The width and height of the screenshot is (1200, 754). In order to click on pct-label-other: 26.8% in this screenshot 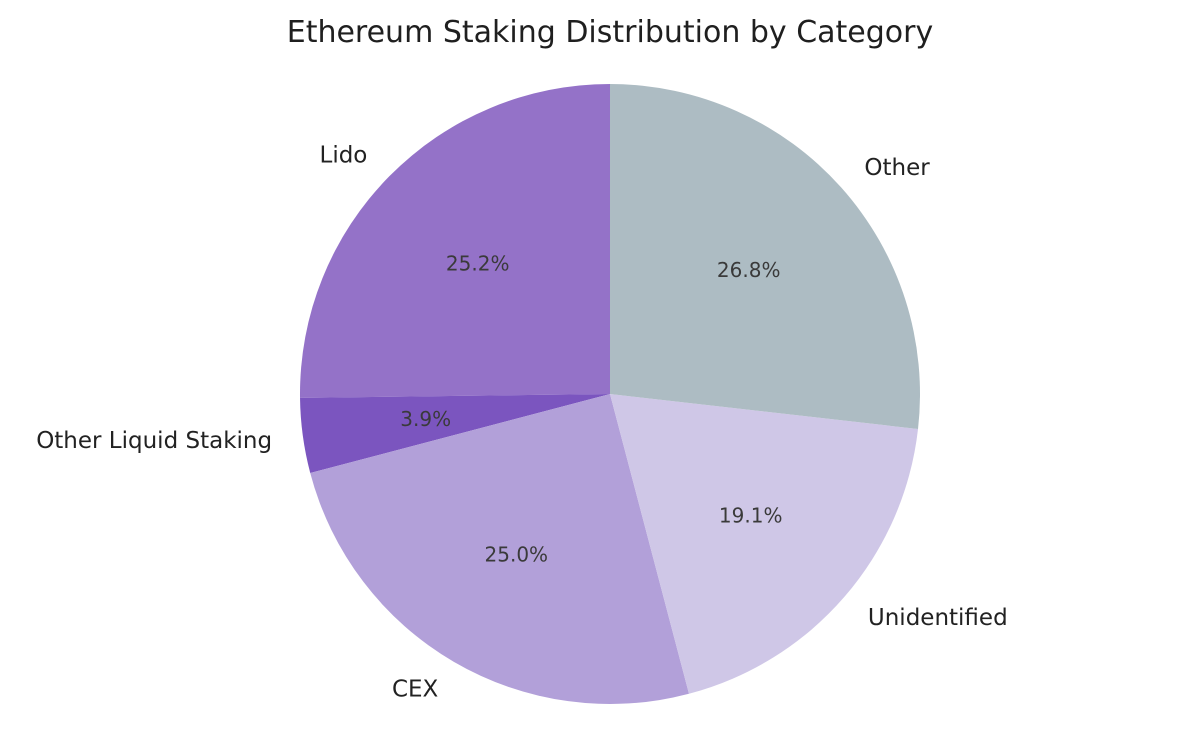, I will do `click(749, 270)`.